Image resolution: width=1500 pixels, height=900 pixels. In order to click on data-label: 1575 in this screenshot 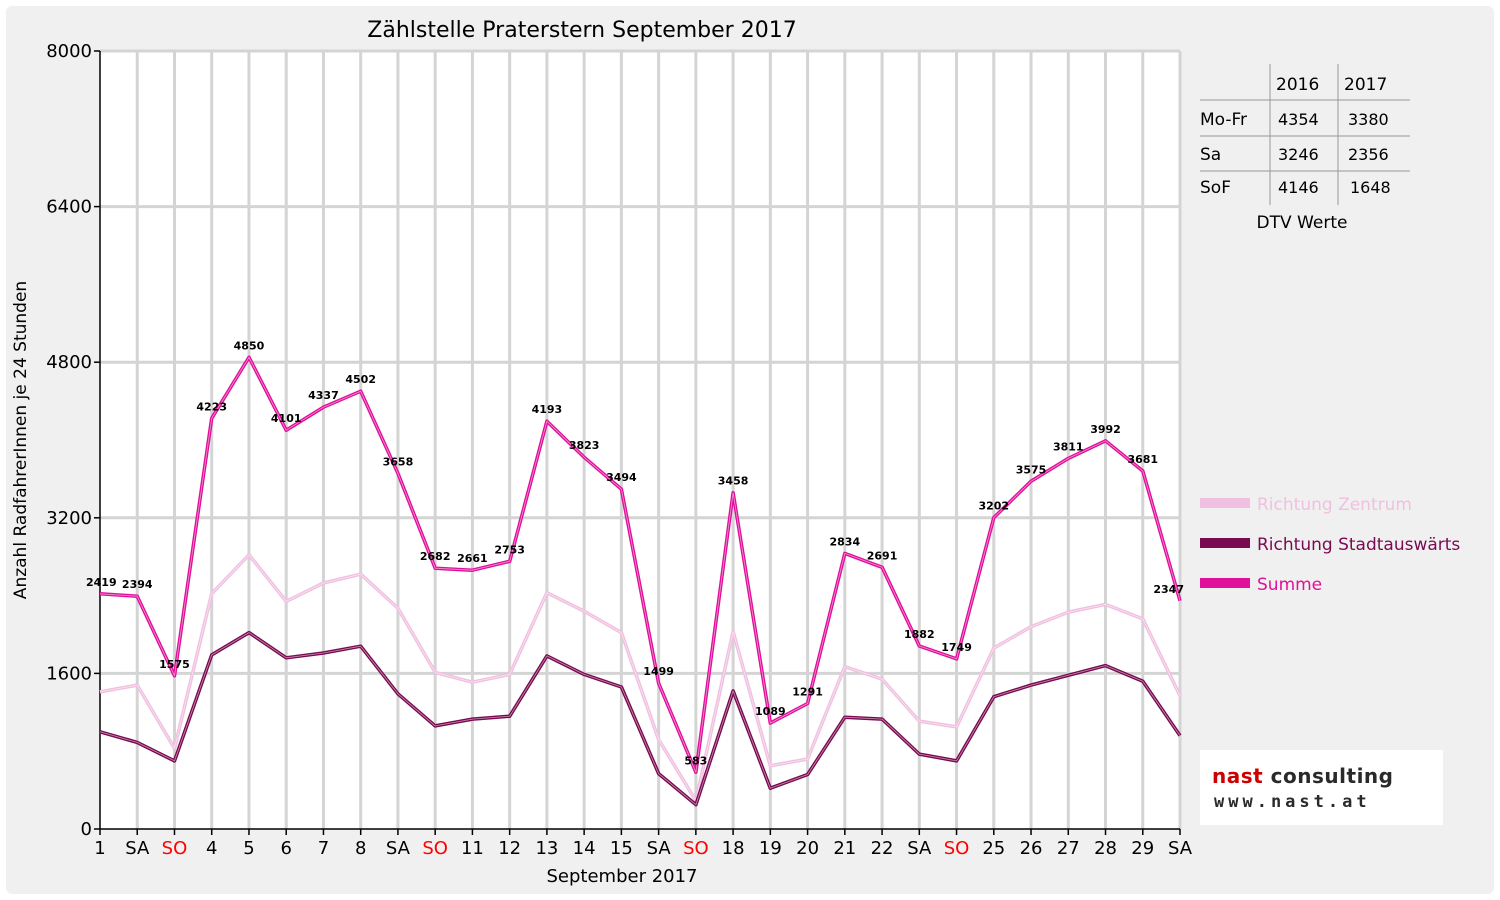, I will do `click(174, 664)`.